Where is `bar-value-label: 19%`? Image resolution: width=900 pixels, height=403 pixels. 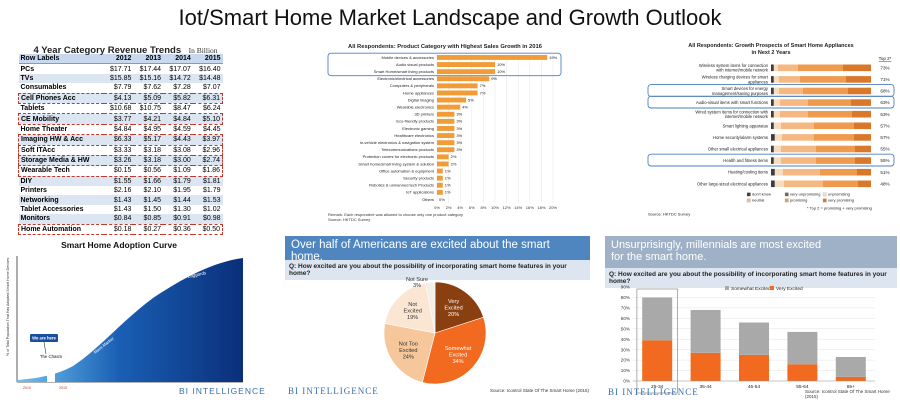
bar-value-label: 19% is located at coordinates (553, 57).